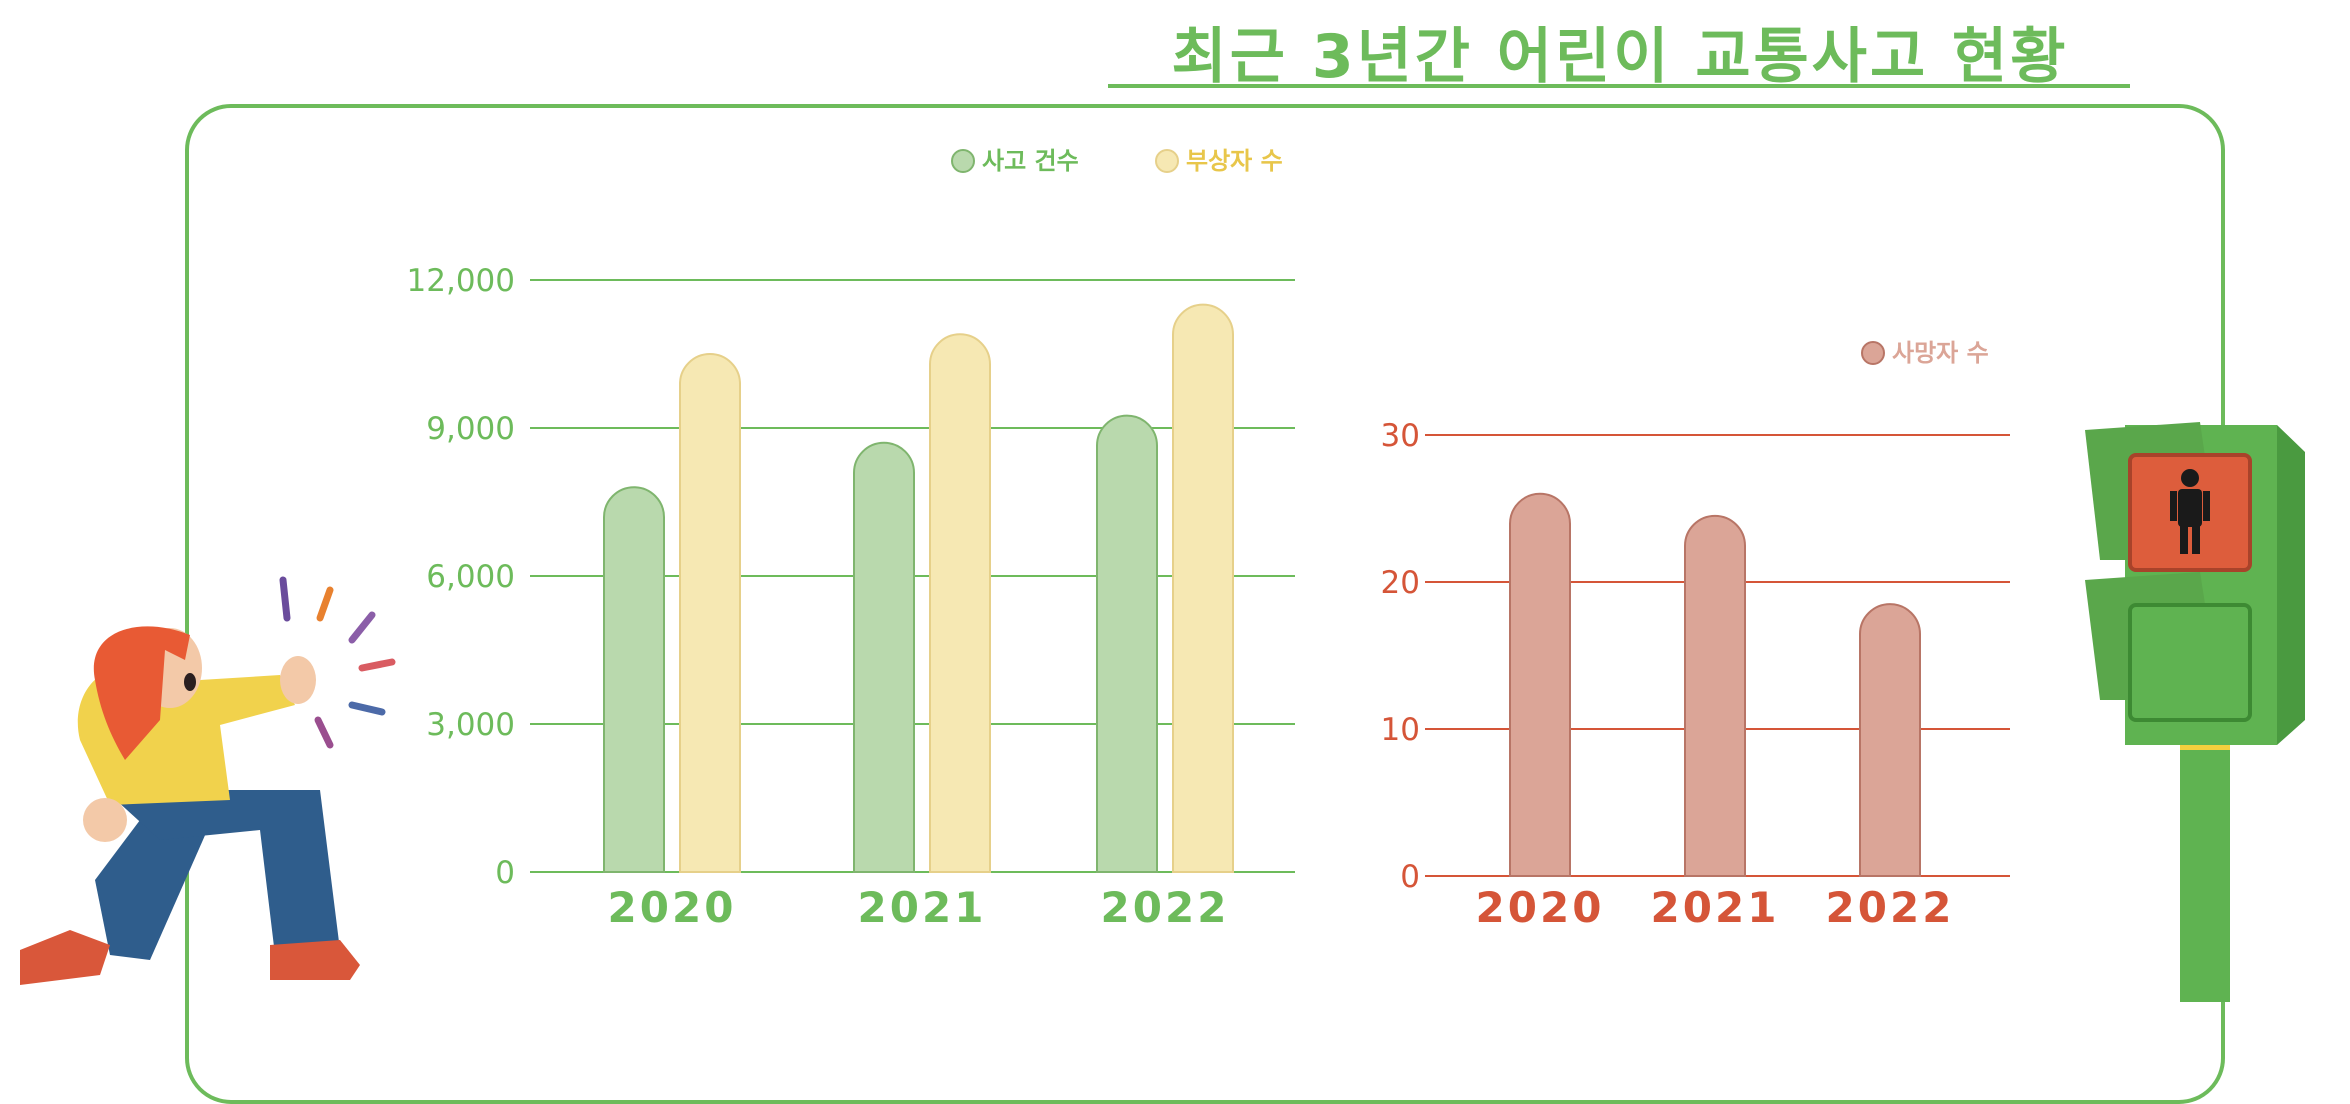 The width and height of the screenshot is (2350, 1104). I want to click on legend-swatch-deaths, so click(1873, 353).